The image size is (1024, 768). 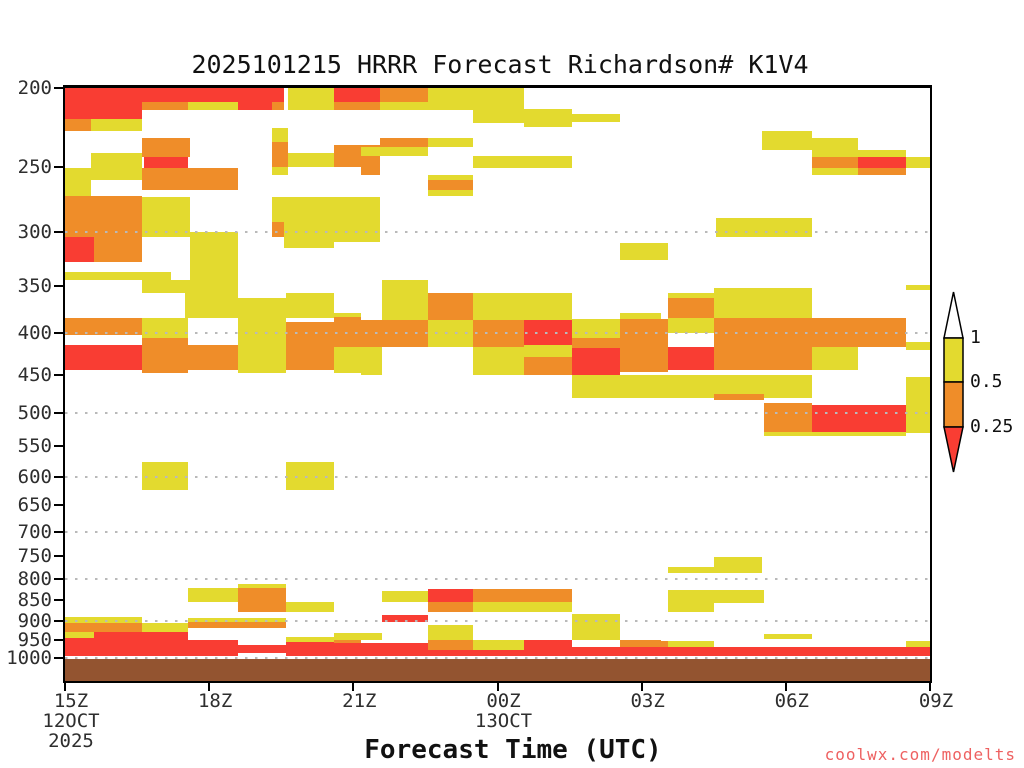 I want to click on y-axis-tick-label: 300, so click(x=34, y=231).